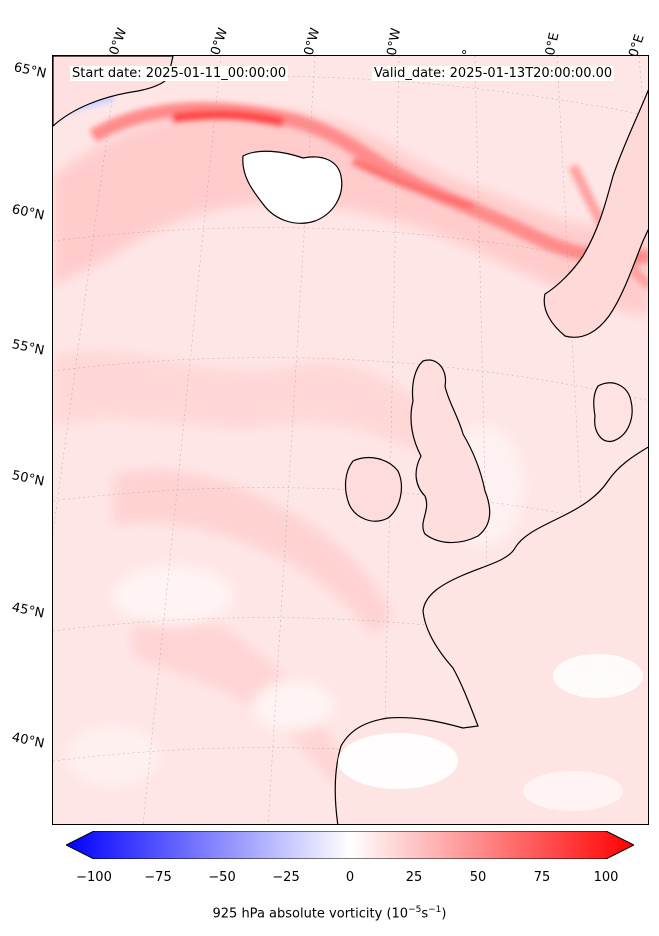 Image resolution: width=659 pixels, height=936 pixels. What do you see at coordinates (606, 877) in the screenshot?
I see `colorbar-tick: 100` at bounding box center [606, 877].